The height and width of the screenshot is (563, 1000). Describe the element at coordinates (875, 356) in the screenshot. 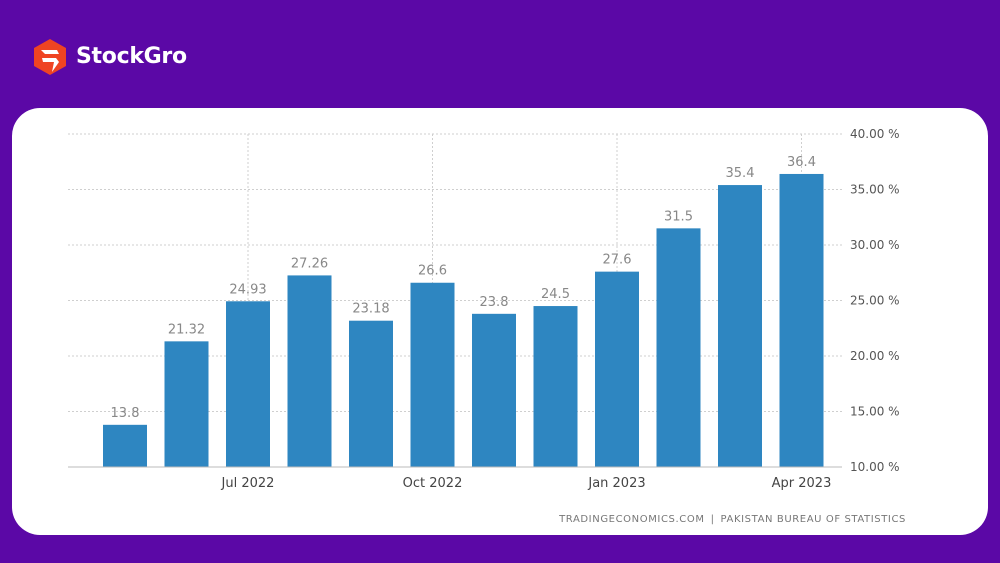

I see `y-tick-label: 20.00 %` at that location.